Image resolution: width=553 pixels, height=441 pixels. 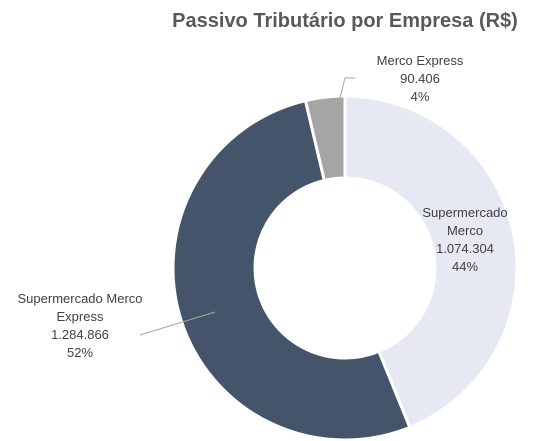 I want to click on percent-label: 52%, so click(x=80, y=352).